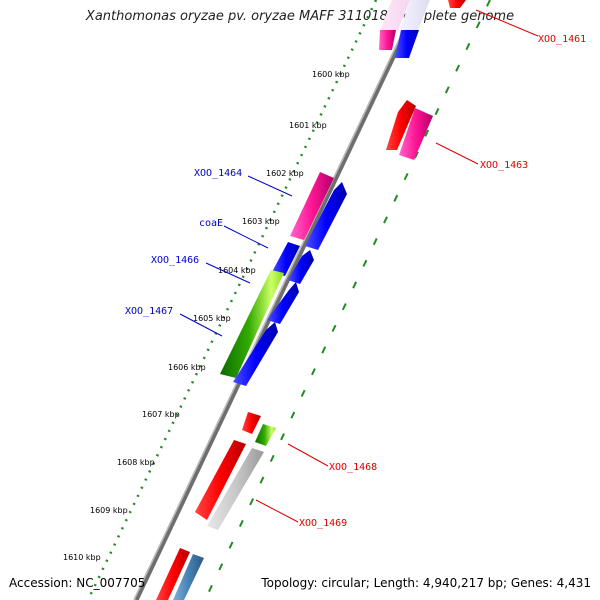  I want to click on kbp-label: 1602 kbp, so click(285, 173).